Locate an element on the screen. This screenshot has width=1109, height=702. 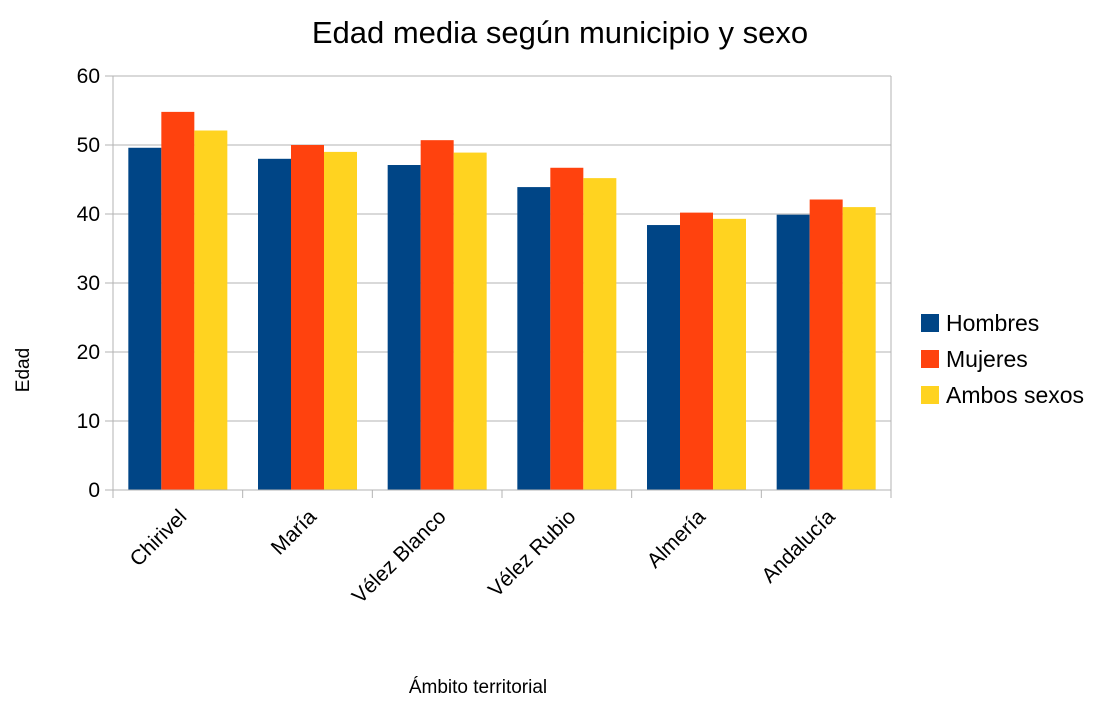
chart-title: Edad media según municipio y sexo is located at coordinates (560, 32).